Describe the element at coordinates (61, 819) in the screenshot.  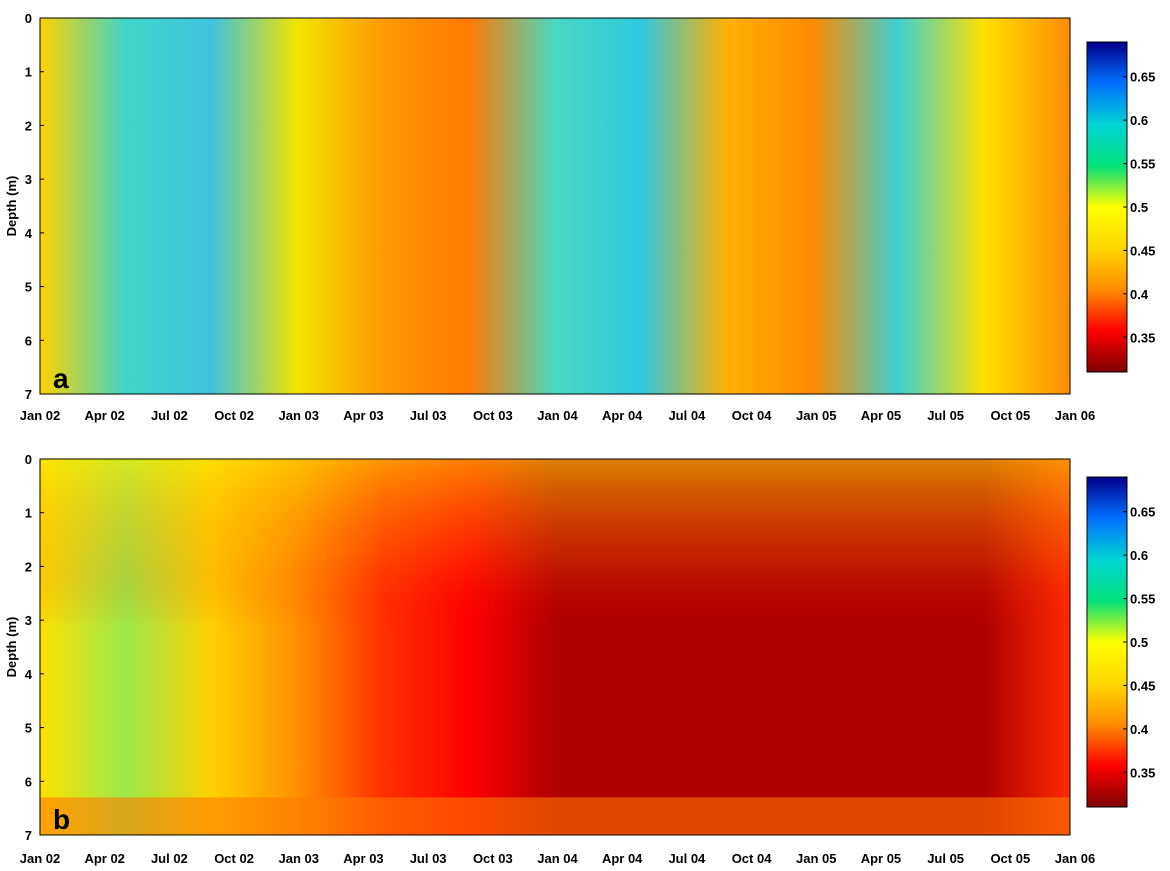
I see `panel-label: b` at that location.